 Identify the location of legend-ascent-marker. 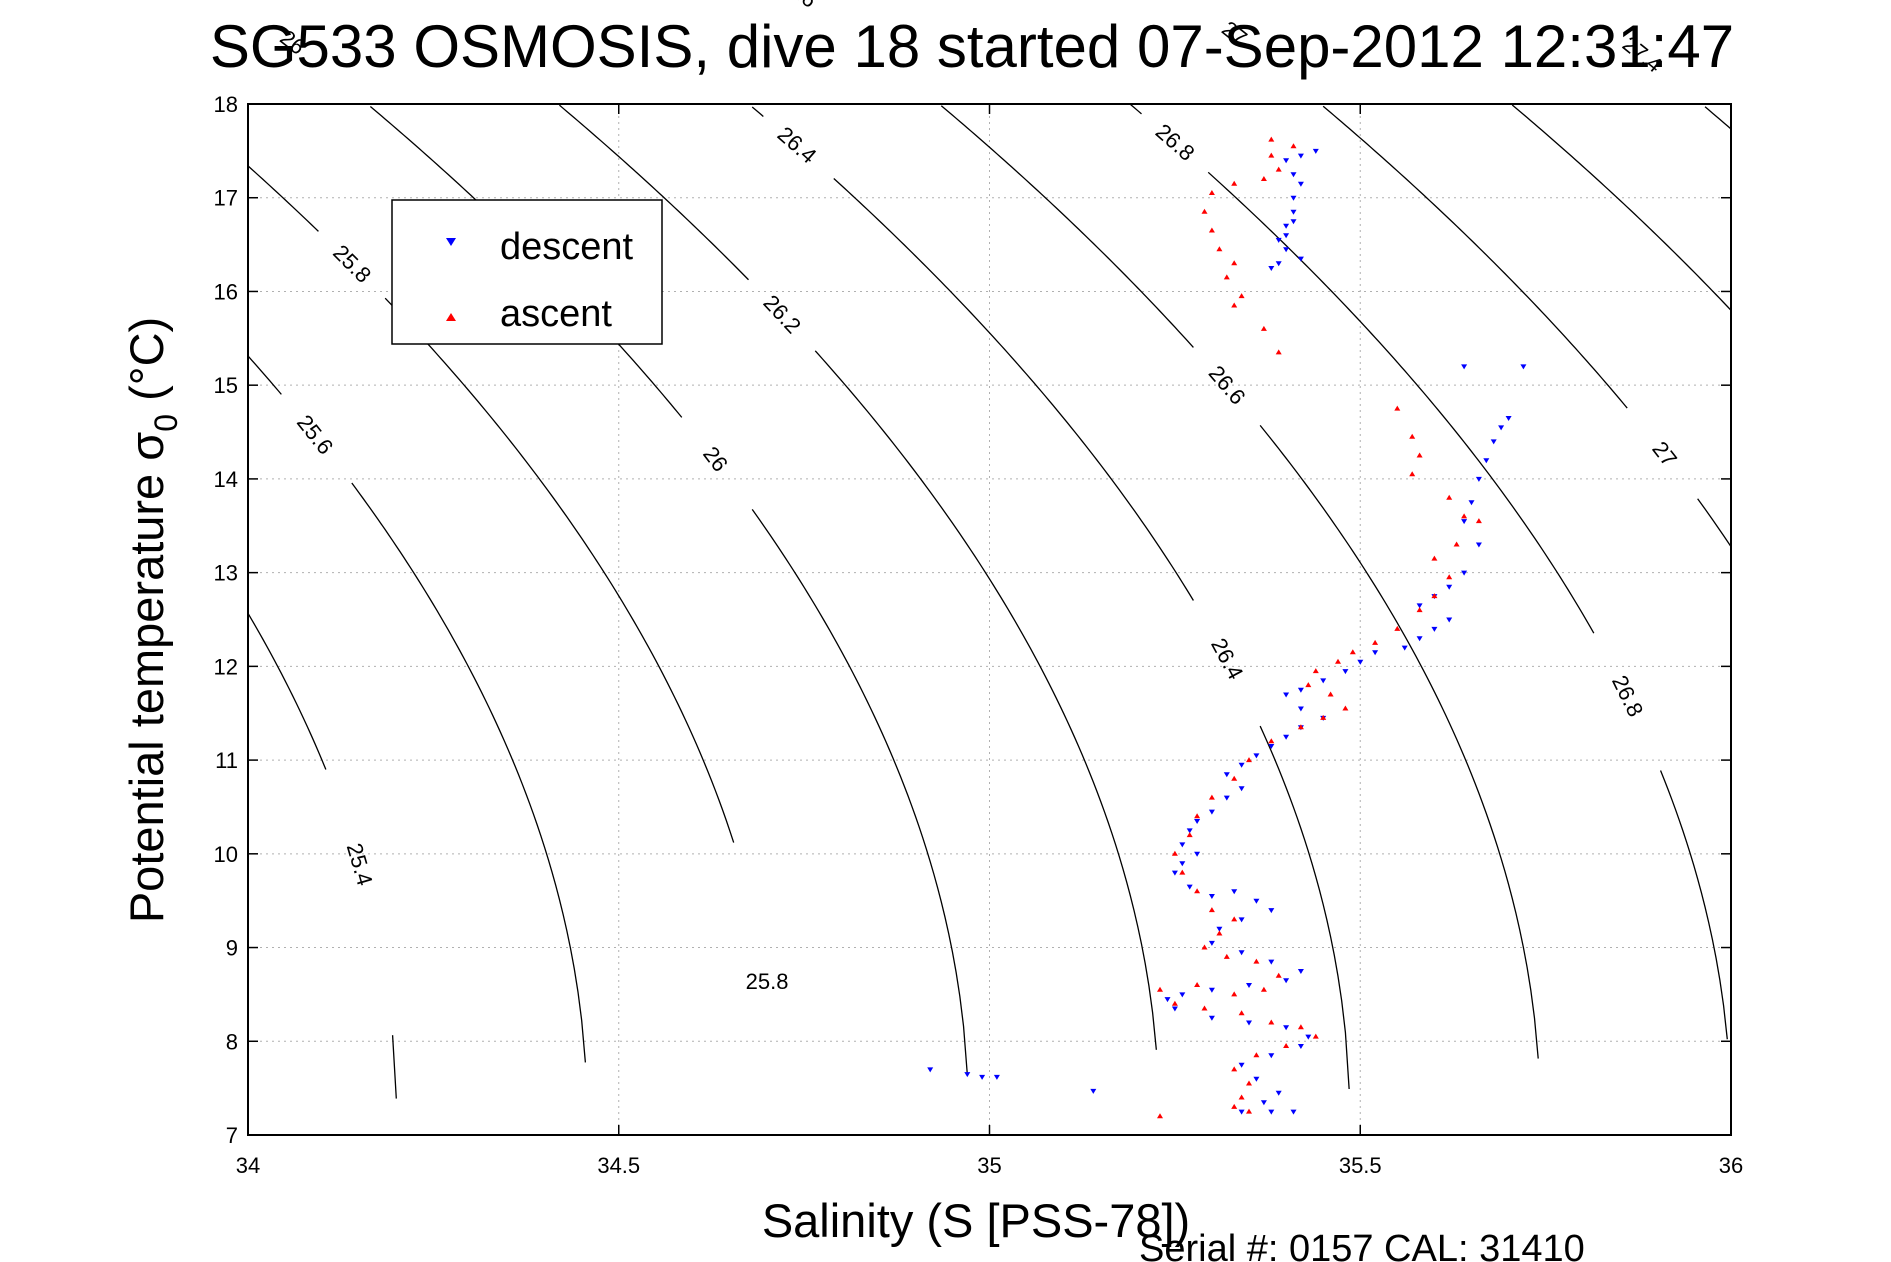
(451, 317).